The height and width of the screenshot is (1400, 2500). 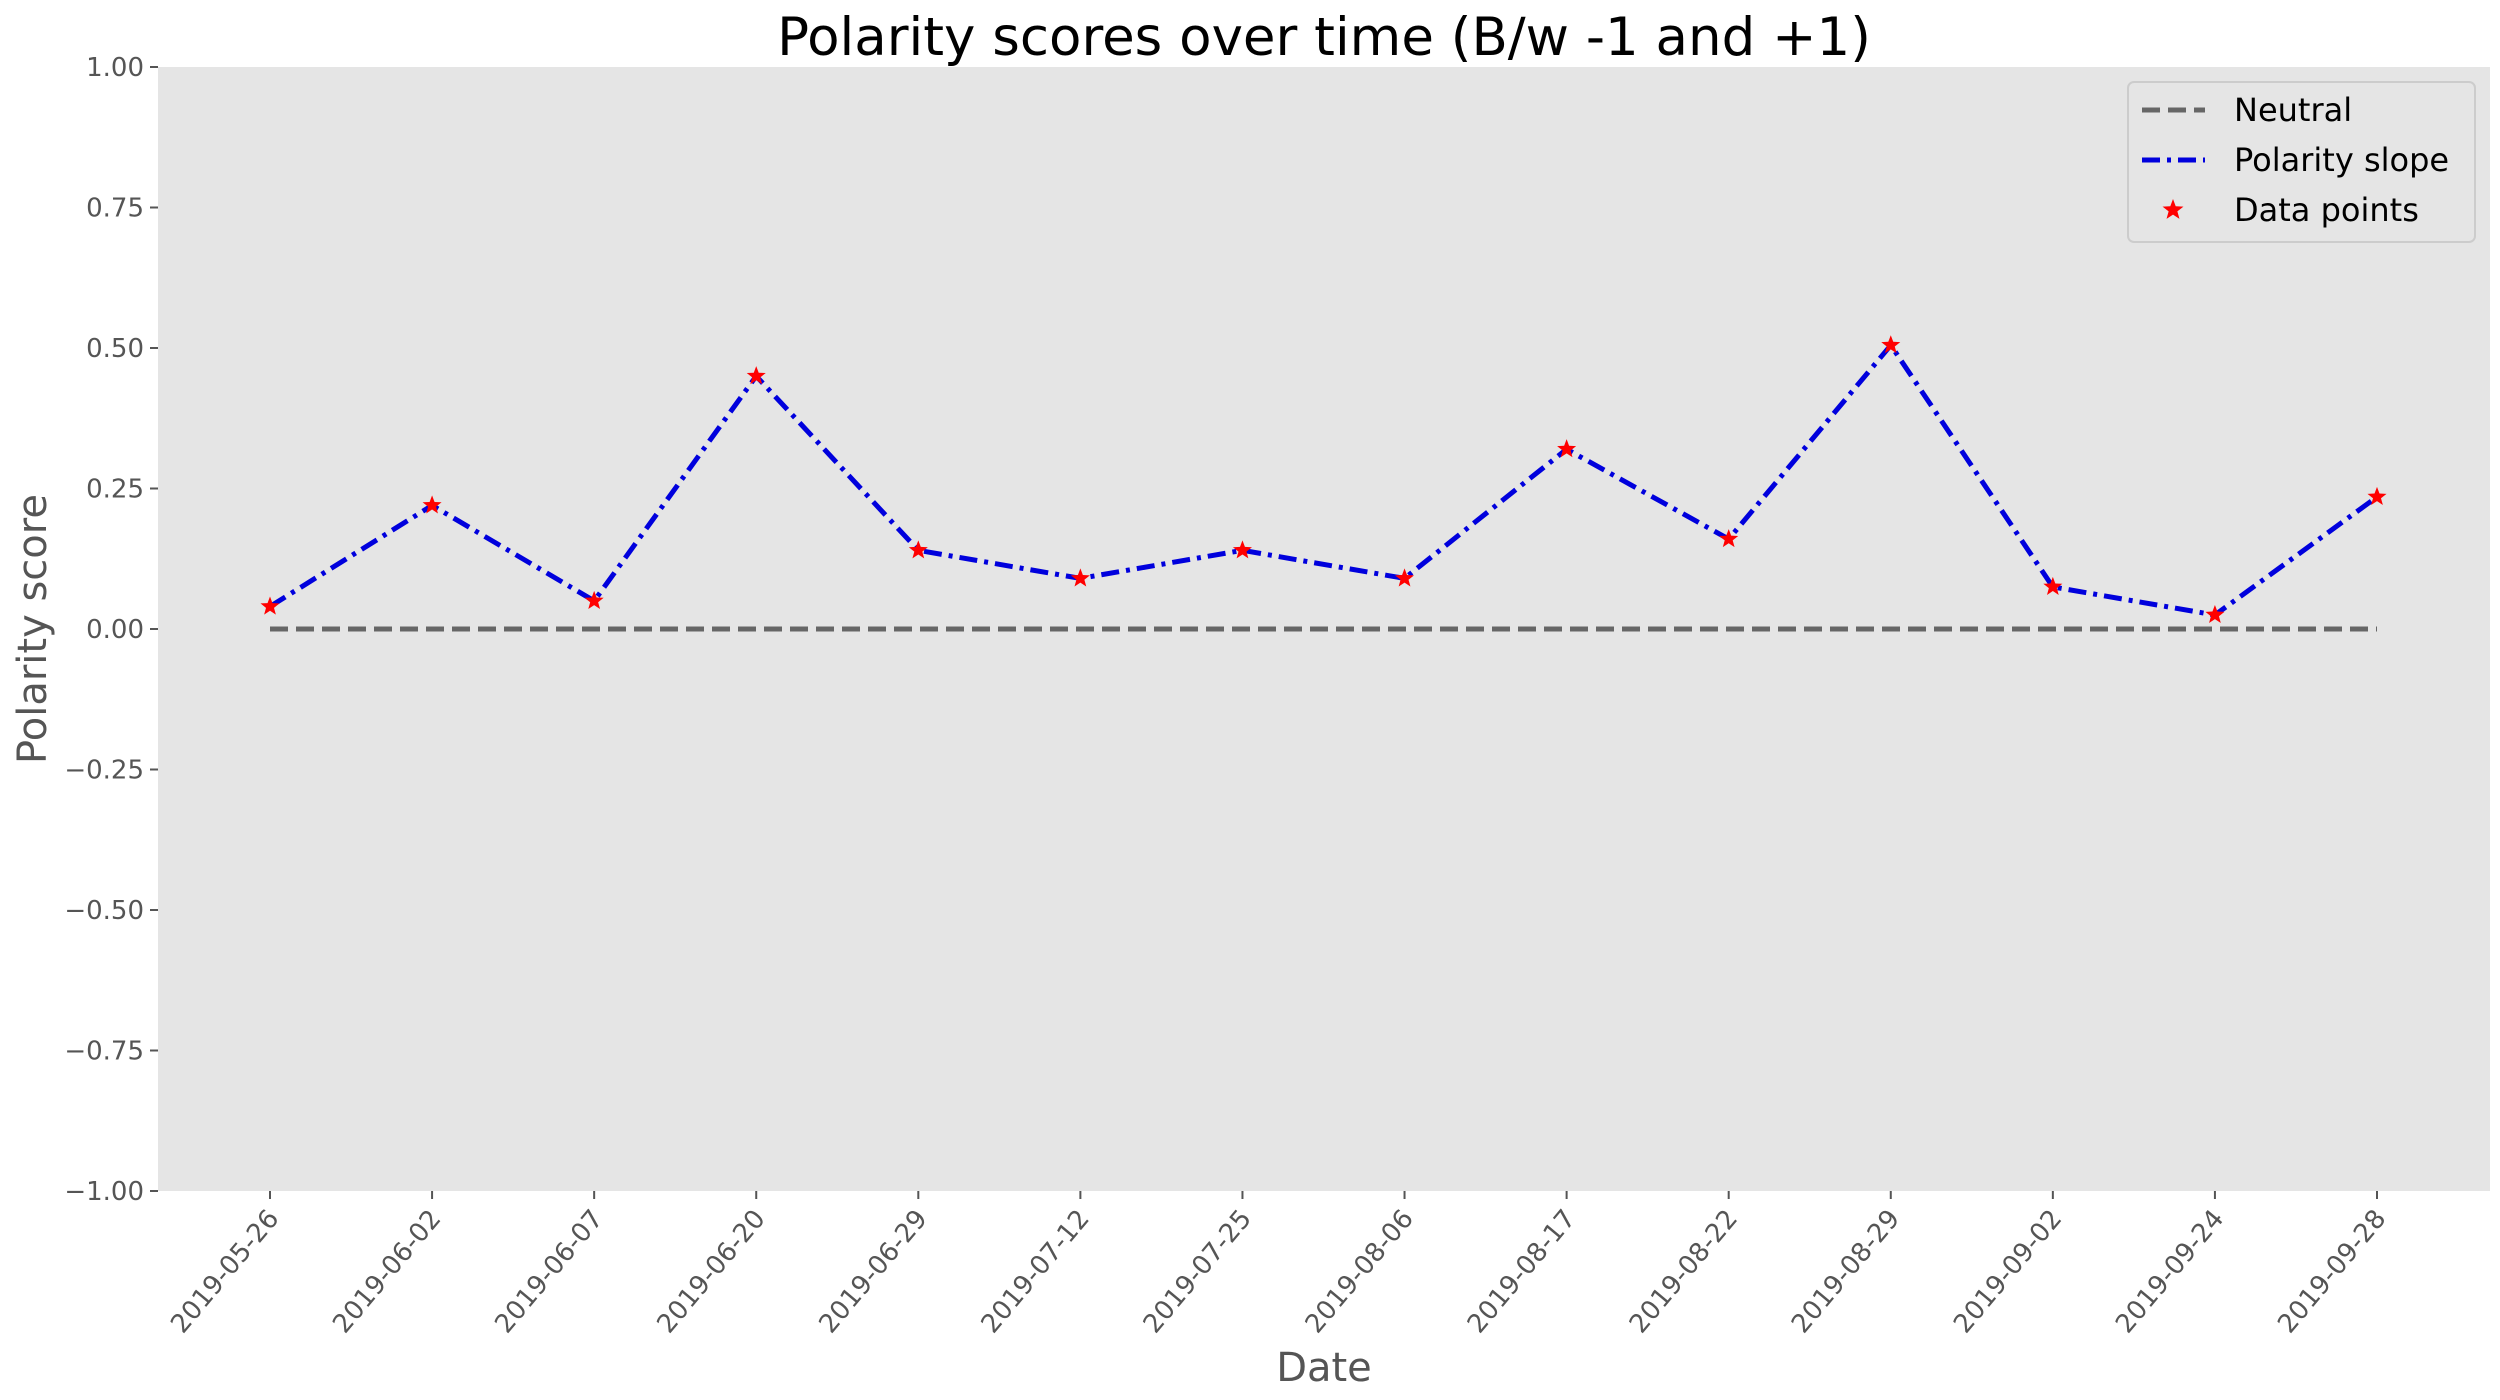 What do you see at coordinates (387, 1271) in the screenshot?
I see `x-tick-label: 2019-06-02` at bounding box center [387, 1271].